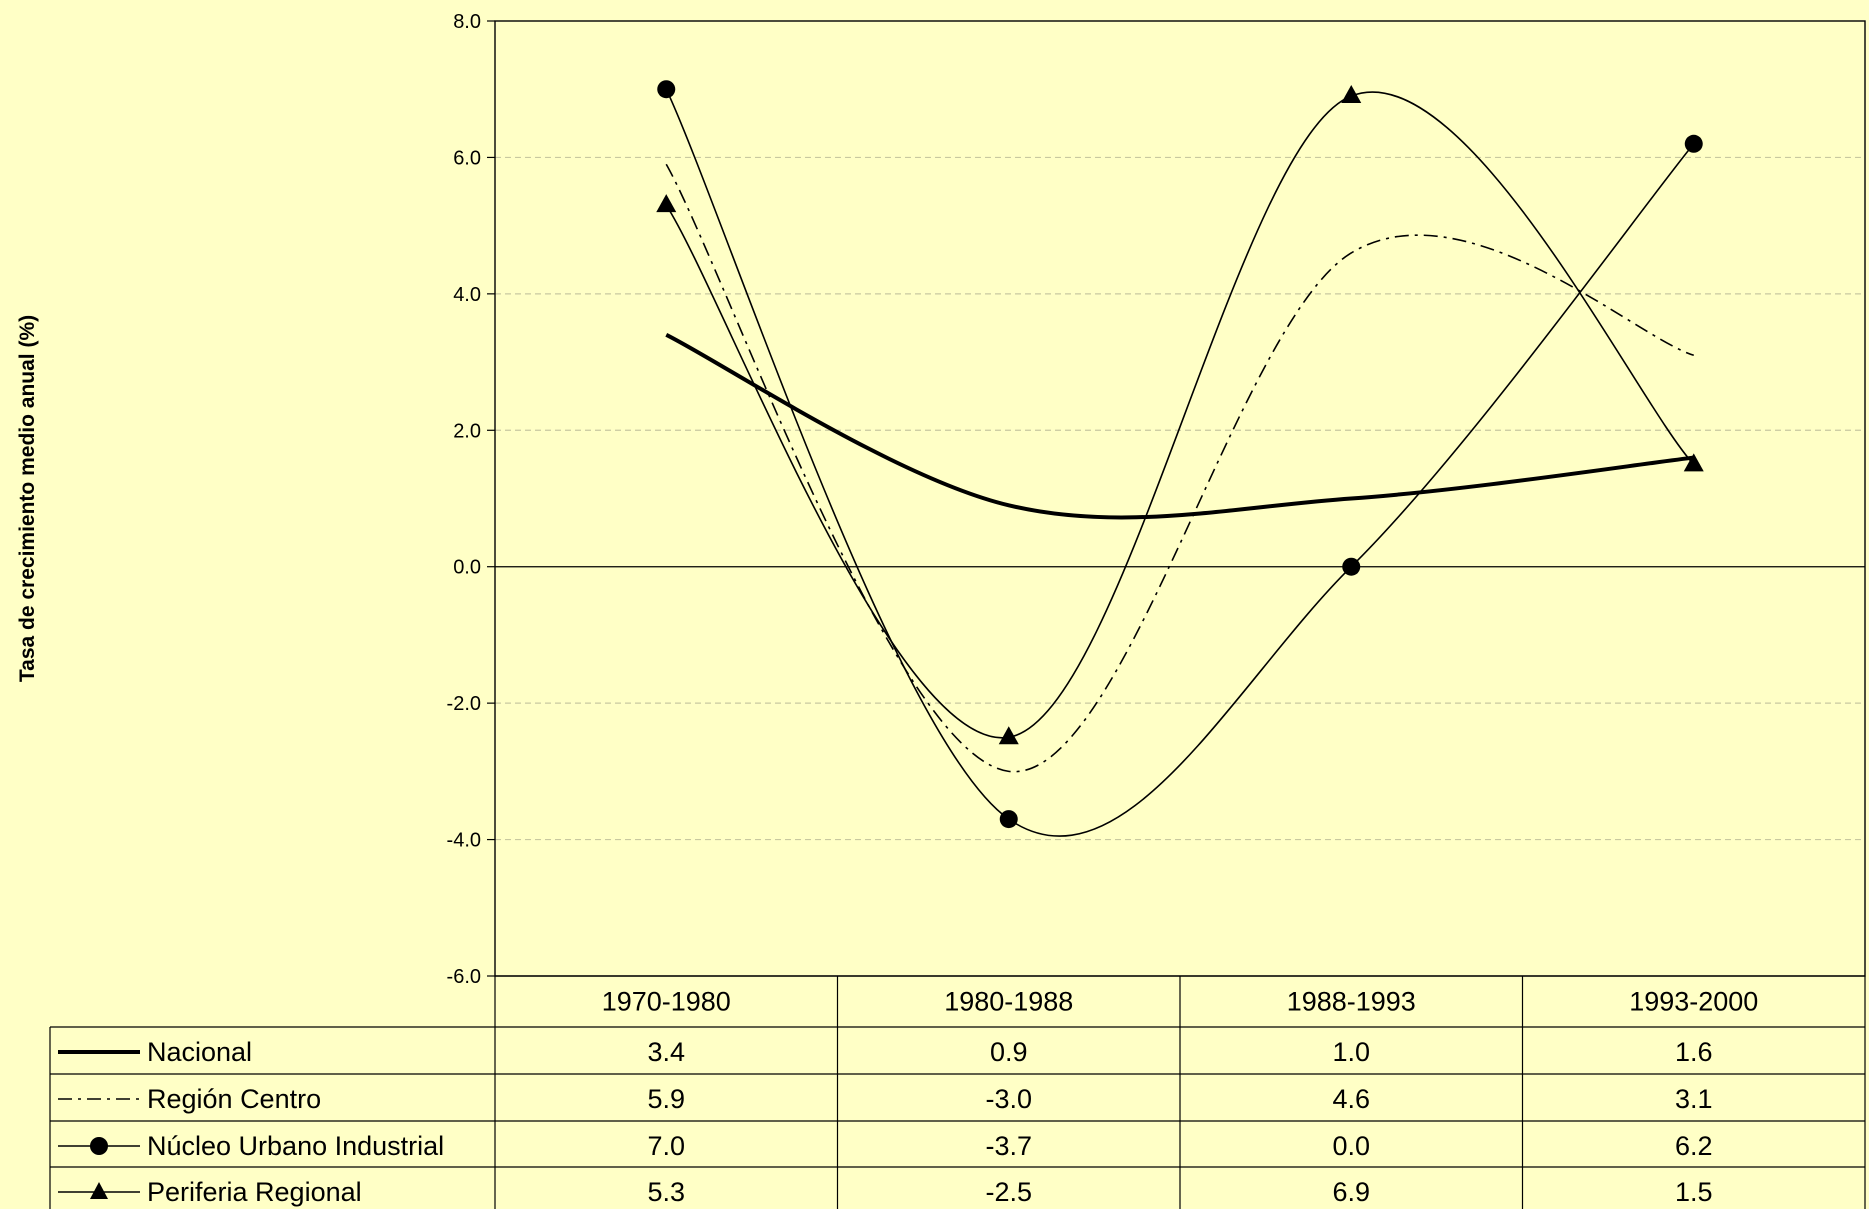 The image size is (1869, 1209). What do you see at coordinates (1694, 1052) in the screenshot?
I see `data-label: 1.6` at bounding box center [1694, 1052].